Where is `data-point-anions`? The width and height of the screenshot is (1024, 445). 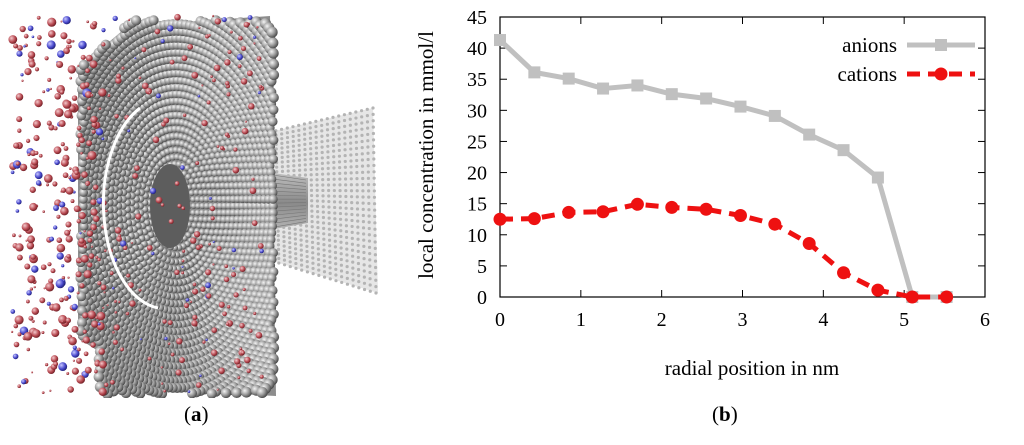 data-point-anions is located at coordinates (809, 135).